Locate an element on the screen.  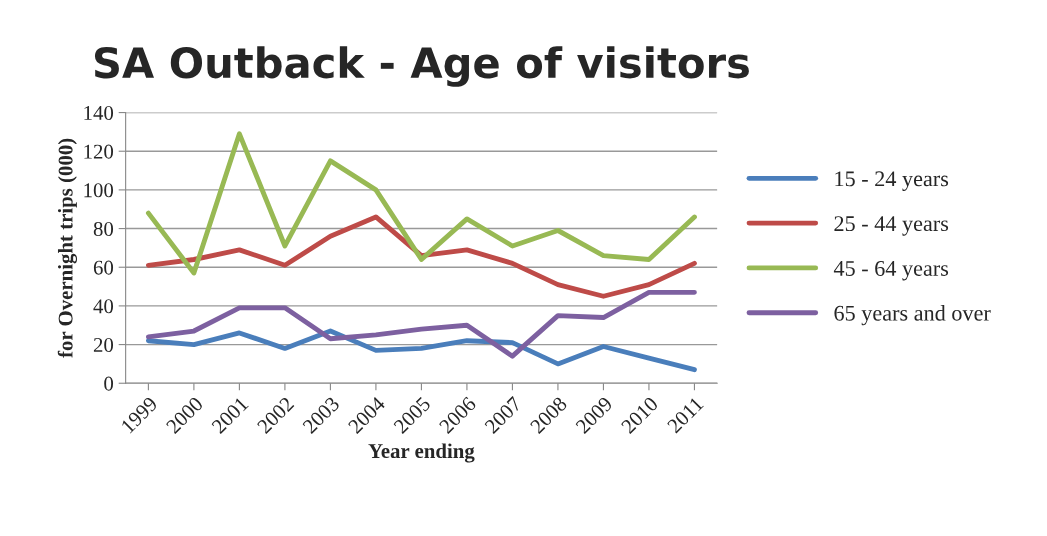
y-tick-label: 60 is located at coordinates (103, 267).